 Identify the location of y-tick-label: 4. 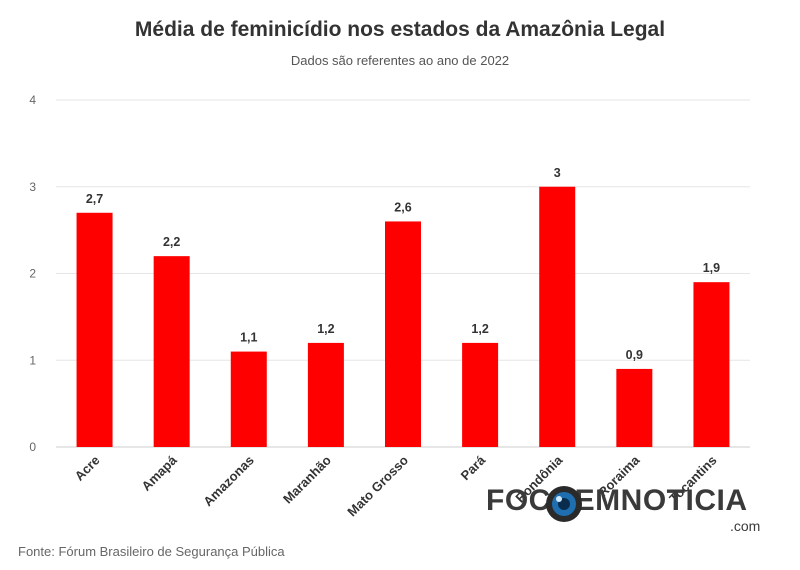
(32, 100).